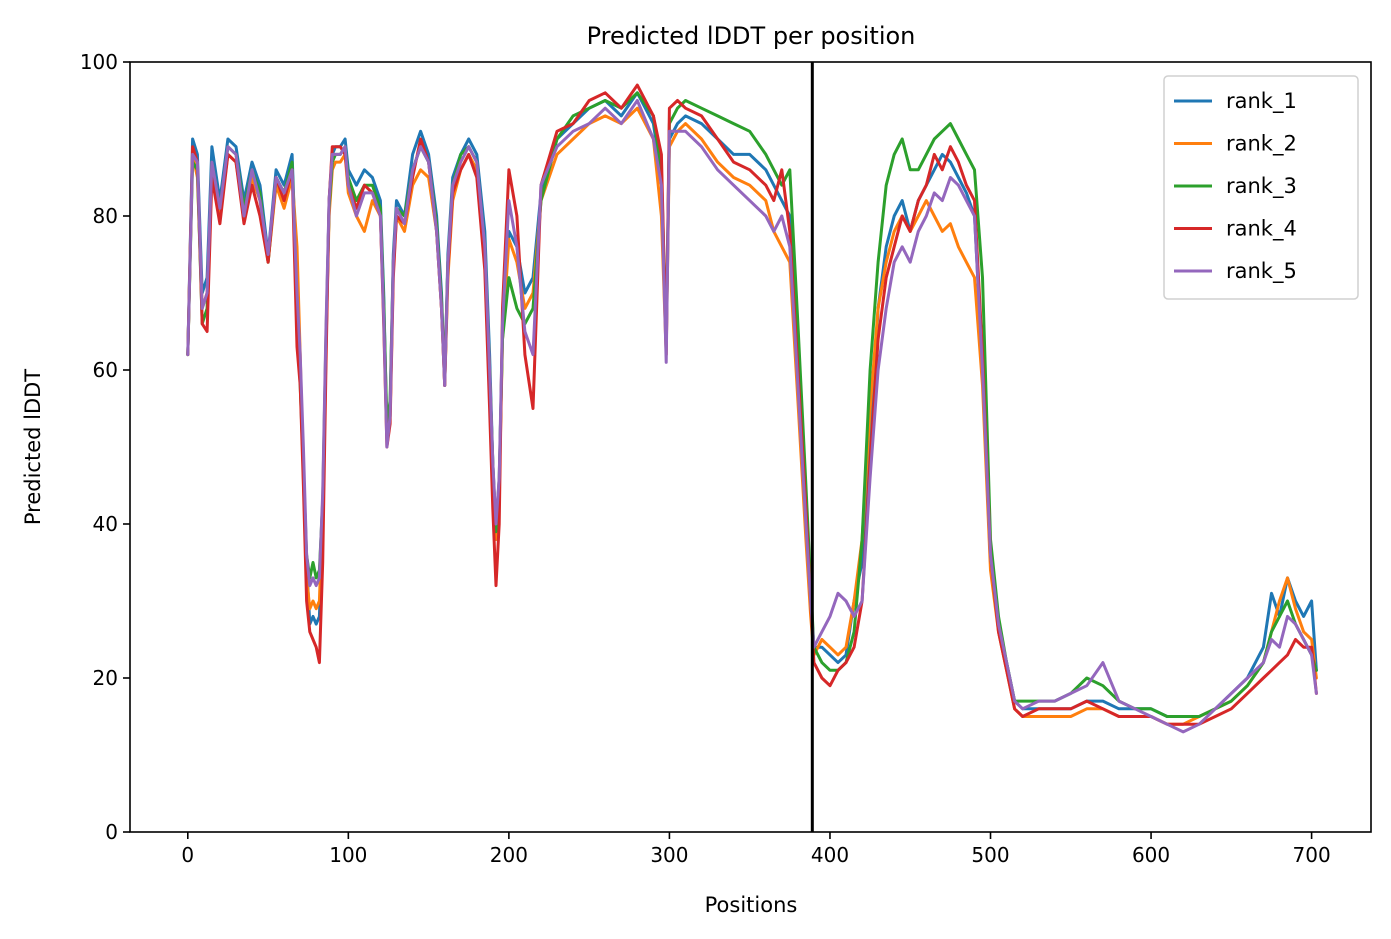 The width and height of the screenshot is (1391, 939). Describe the element at coordinates (1261, 101) in the screenshot. I see `legend-label-rank_1: rank_1` at that location.